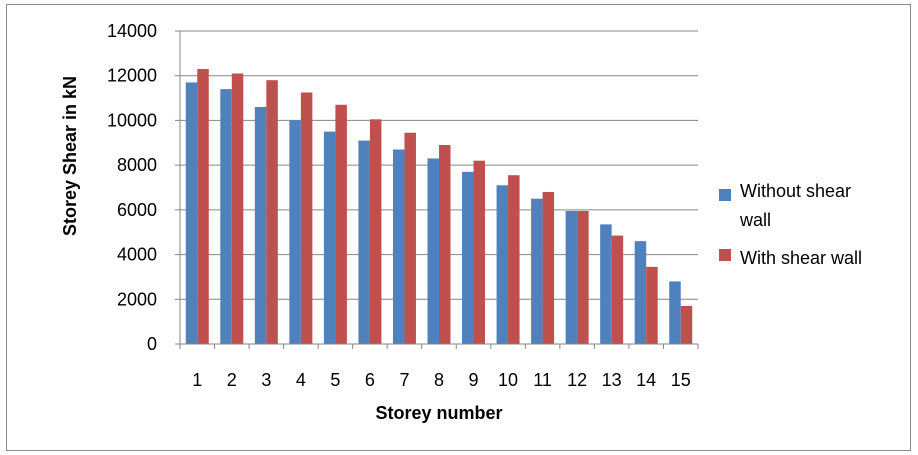 The image size is (918, 455). I want to click on x-tick-labels: 1 2 3 4 5 6 7 8 9 10 11 12 13 14 15, so click(441, 380).